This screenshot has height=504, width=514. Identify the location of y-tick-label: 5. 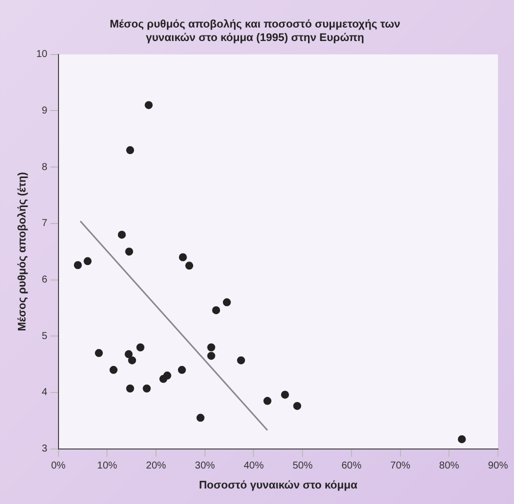
(45, 336).